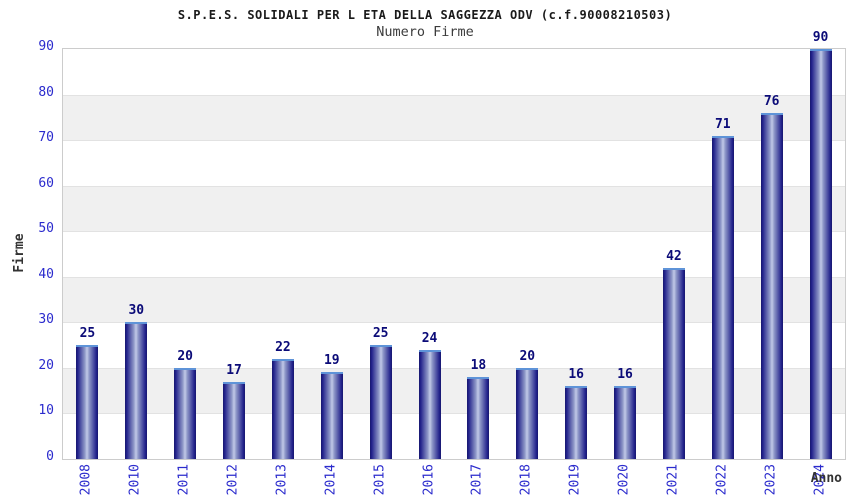 This screenshot has width=850, height=500. Describe the element at coordinates (771, 480) in the screenshot. I see `x-tick-label-2023: 2023` at that location.